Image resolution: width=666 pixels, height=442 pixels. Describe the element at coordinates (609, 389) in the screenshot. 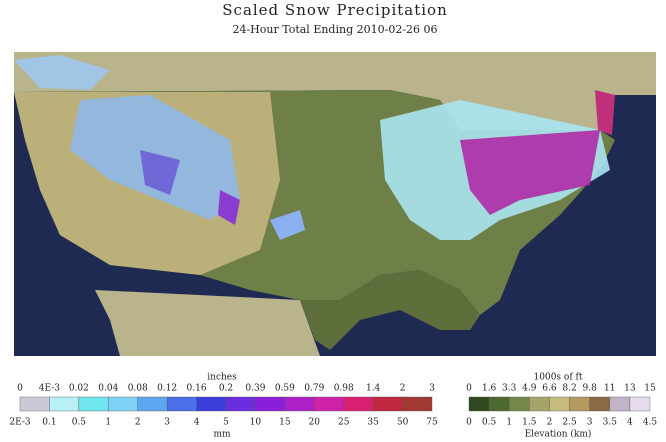

I see `legend-tick-label: 11` at that location.